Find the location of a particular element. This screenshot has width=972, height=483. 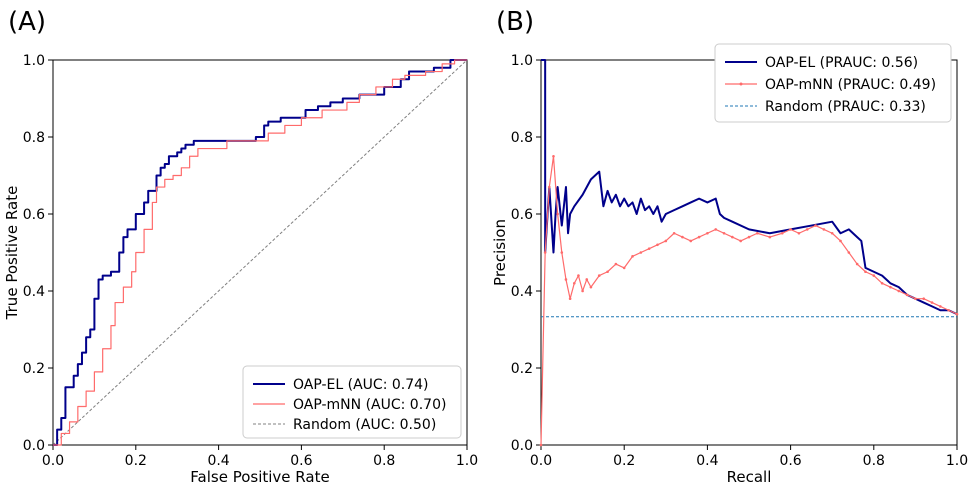

legend-label: OAP-EL (AUC: 0.74) is located at coordinates (361, 385).